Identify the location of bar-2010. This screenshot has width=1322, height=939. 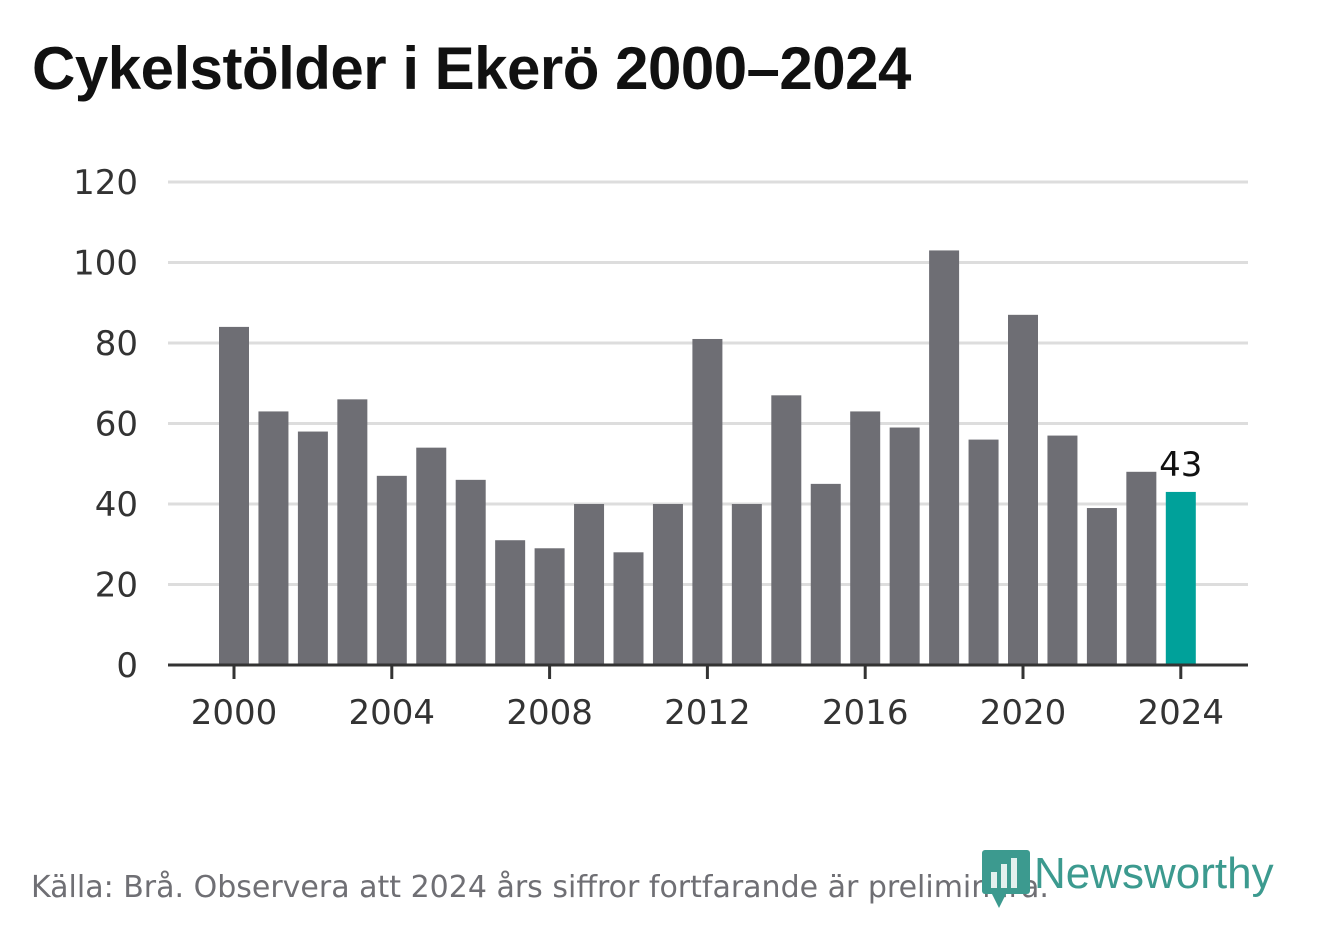
(628, 608).